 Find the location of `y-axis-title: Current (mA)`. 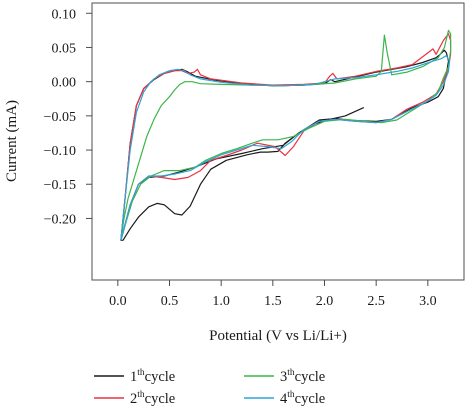

y-axis-title: Current (mA) is located at coordinates (12, 141).